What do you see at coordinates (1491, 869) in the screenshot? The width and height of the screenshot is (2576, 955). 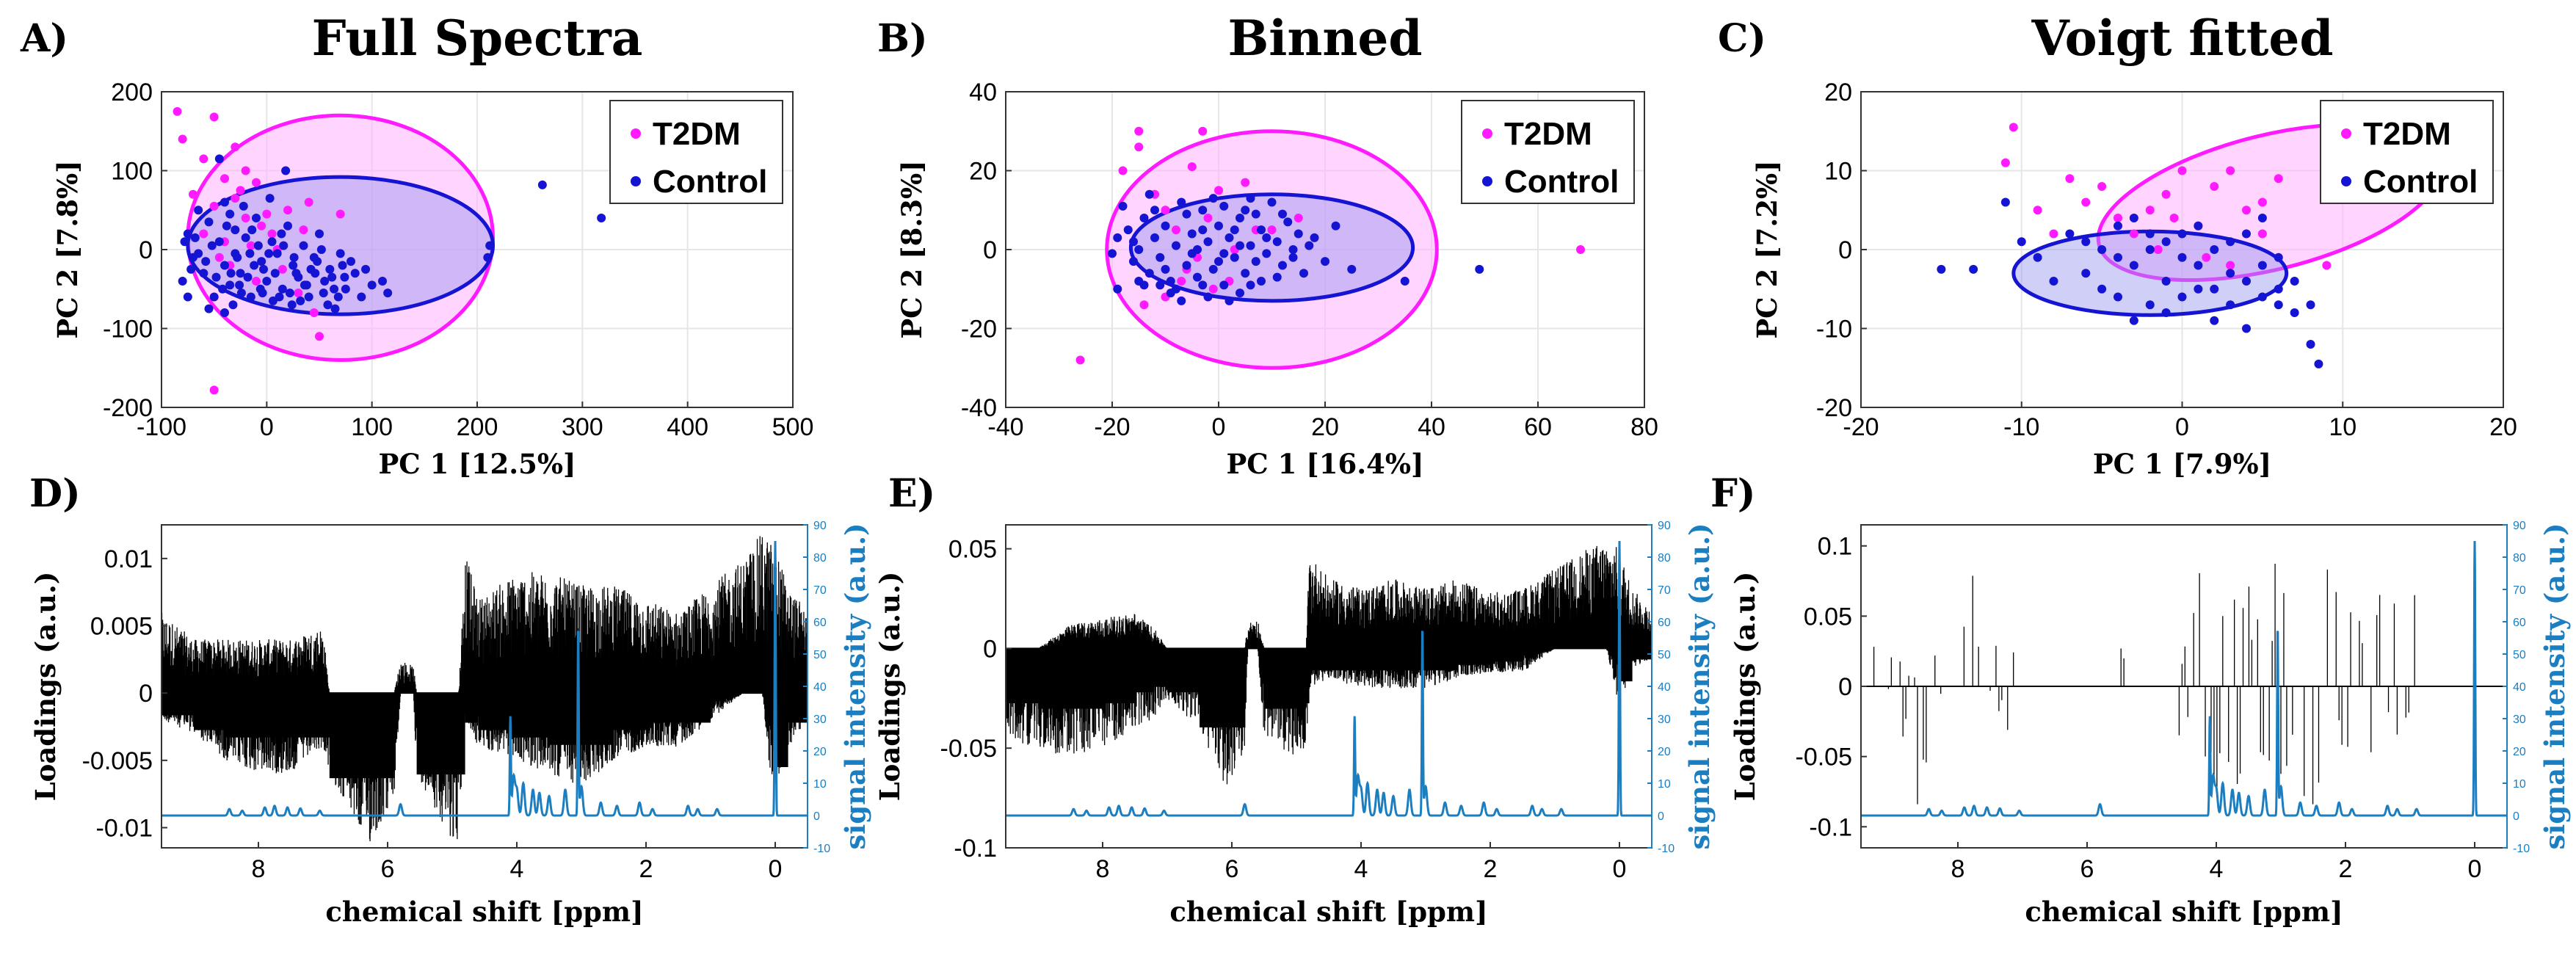 I see `x-tick-label: 2` at bounding box center [1491, 869].